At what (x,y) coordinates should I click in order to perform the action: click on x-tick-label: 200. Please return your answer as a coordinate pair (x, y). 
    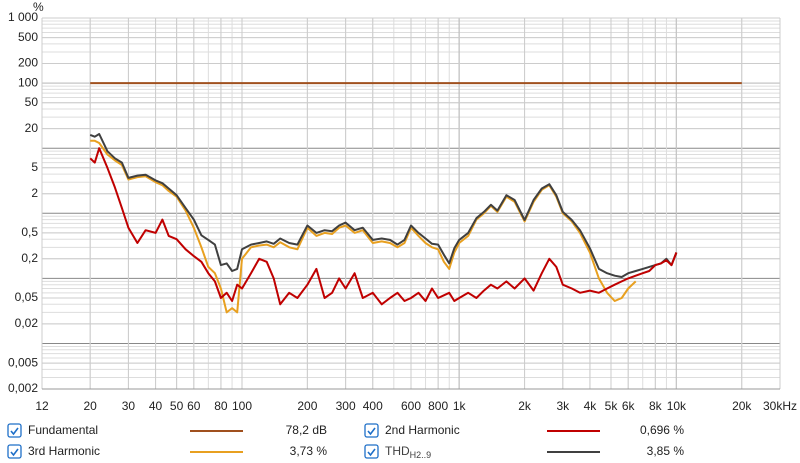
    Looking at the image, I should click on (307, 406).